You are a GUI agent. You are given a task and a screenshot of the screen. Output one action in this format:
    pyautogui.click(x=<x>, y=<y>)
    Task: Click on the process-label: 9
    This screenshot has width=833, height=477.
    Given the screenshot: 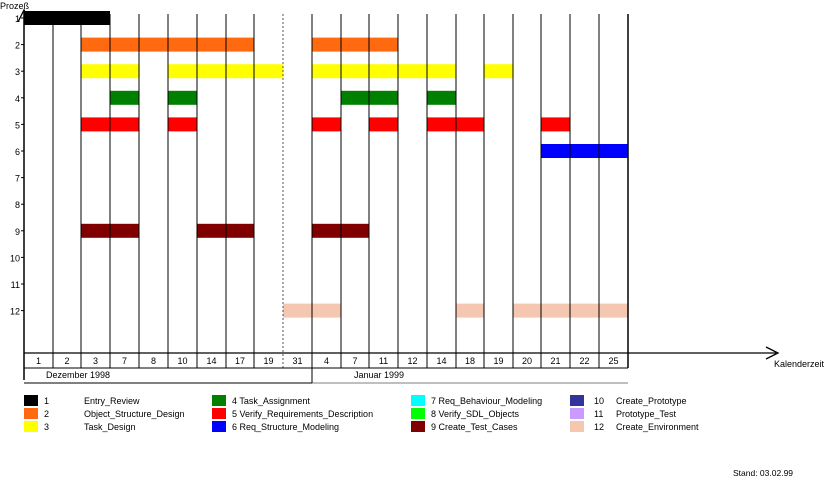 What is the action you would take?
    pyautogui.click(x=17, y=232)
    